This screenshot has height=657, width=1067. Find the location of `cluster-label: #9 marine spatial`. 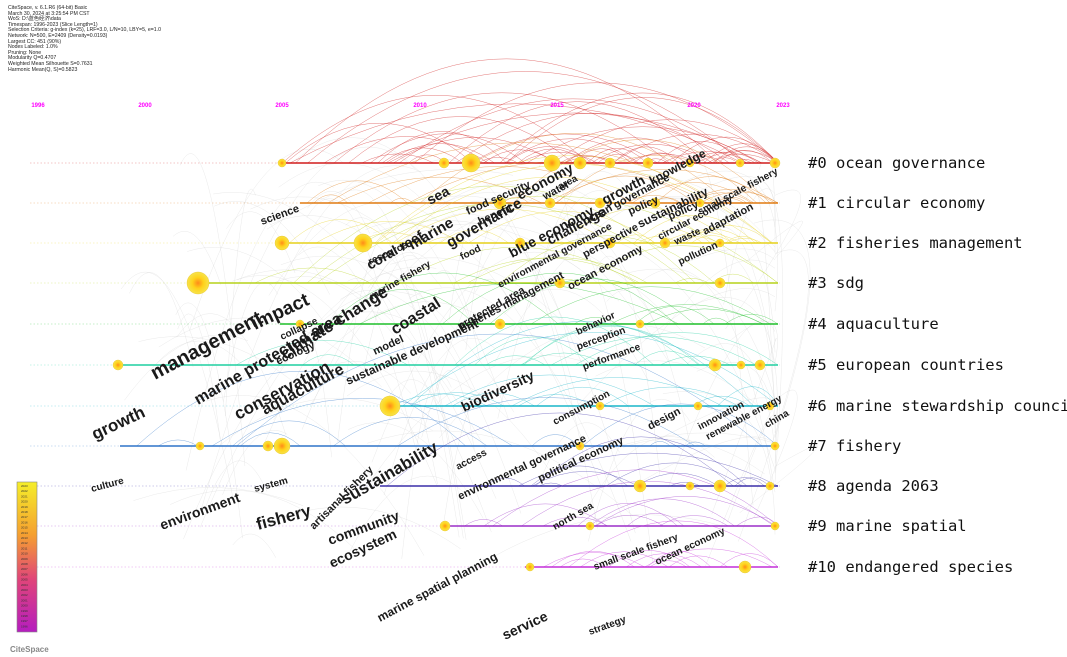

cluster-label: #9 marine spatial is located at coordinates (887, 526).